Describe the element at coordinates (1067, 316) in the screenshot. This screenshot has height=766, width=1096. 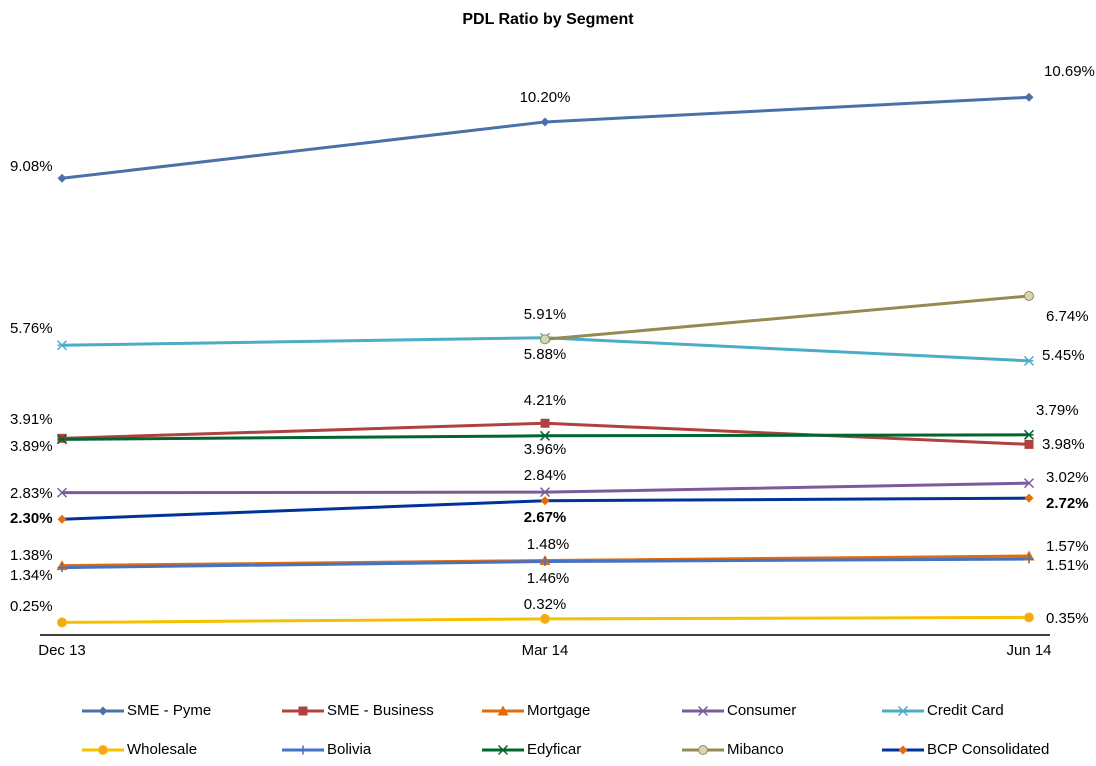
I see `data-label: 6.74%` at that location.